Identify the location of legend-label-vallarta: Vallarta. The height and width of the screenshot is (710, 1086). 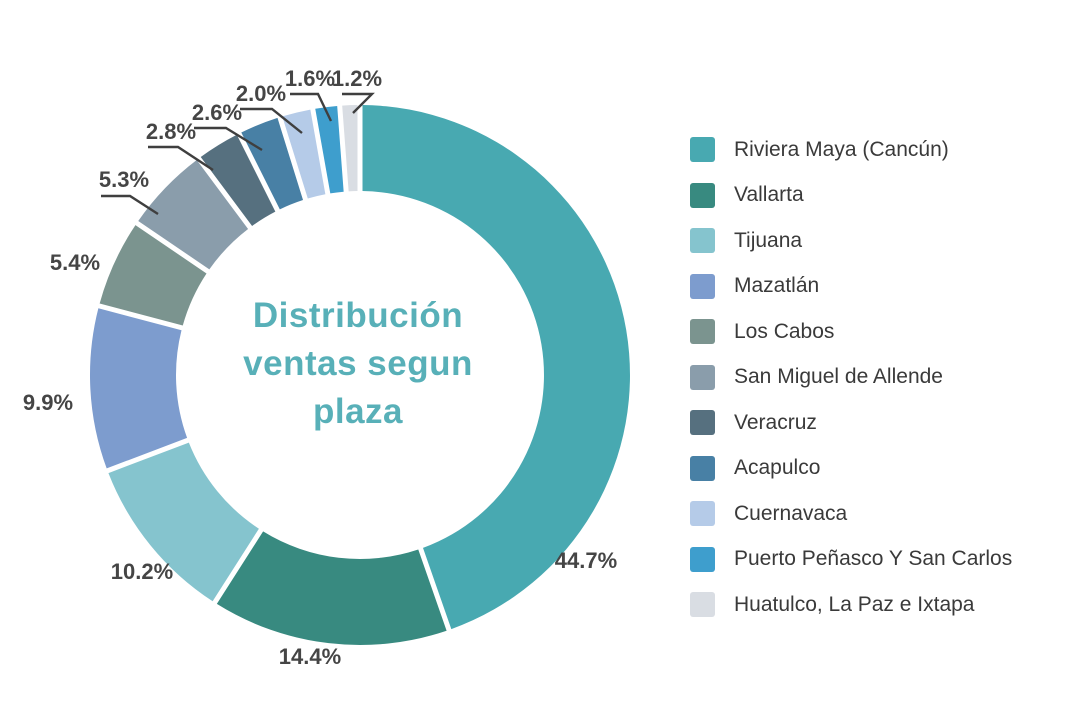
(769, 194).